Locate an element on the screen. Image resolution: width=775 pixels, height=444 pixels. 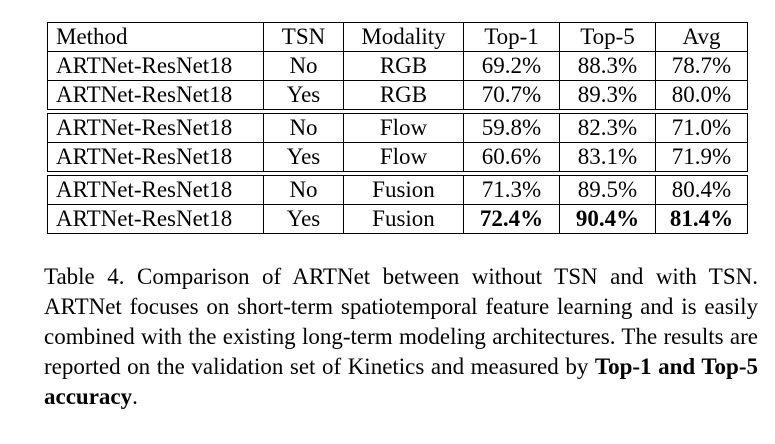
table-row: ARTNet-ResNet18 No Flow 59.8% 82.3% 71.0% is located at coordinates (397, 128).